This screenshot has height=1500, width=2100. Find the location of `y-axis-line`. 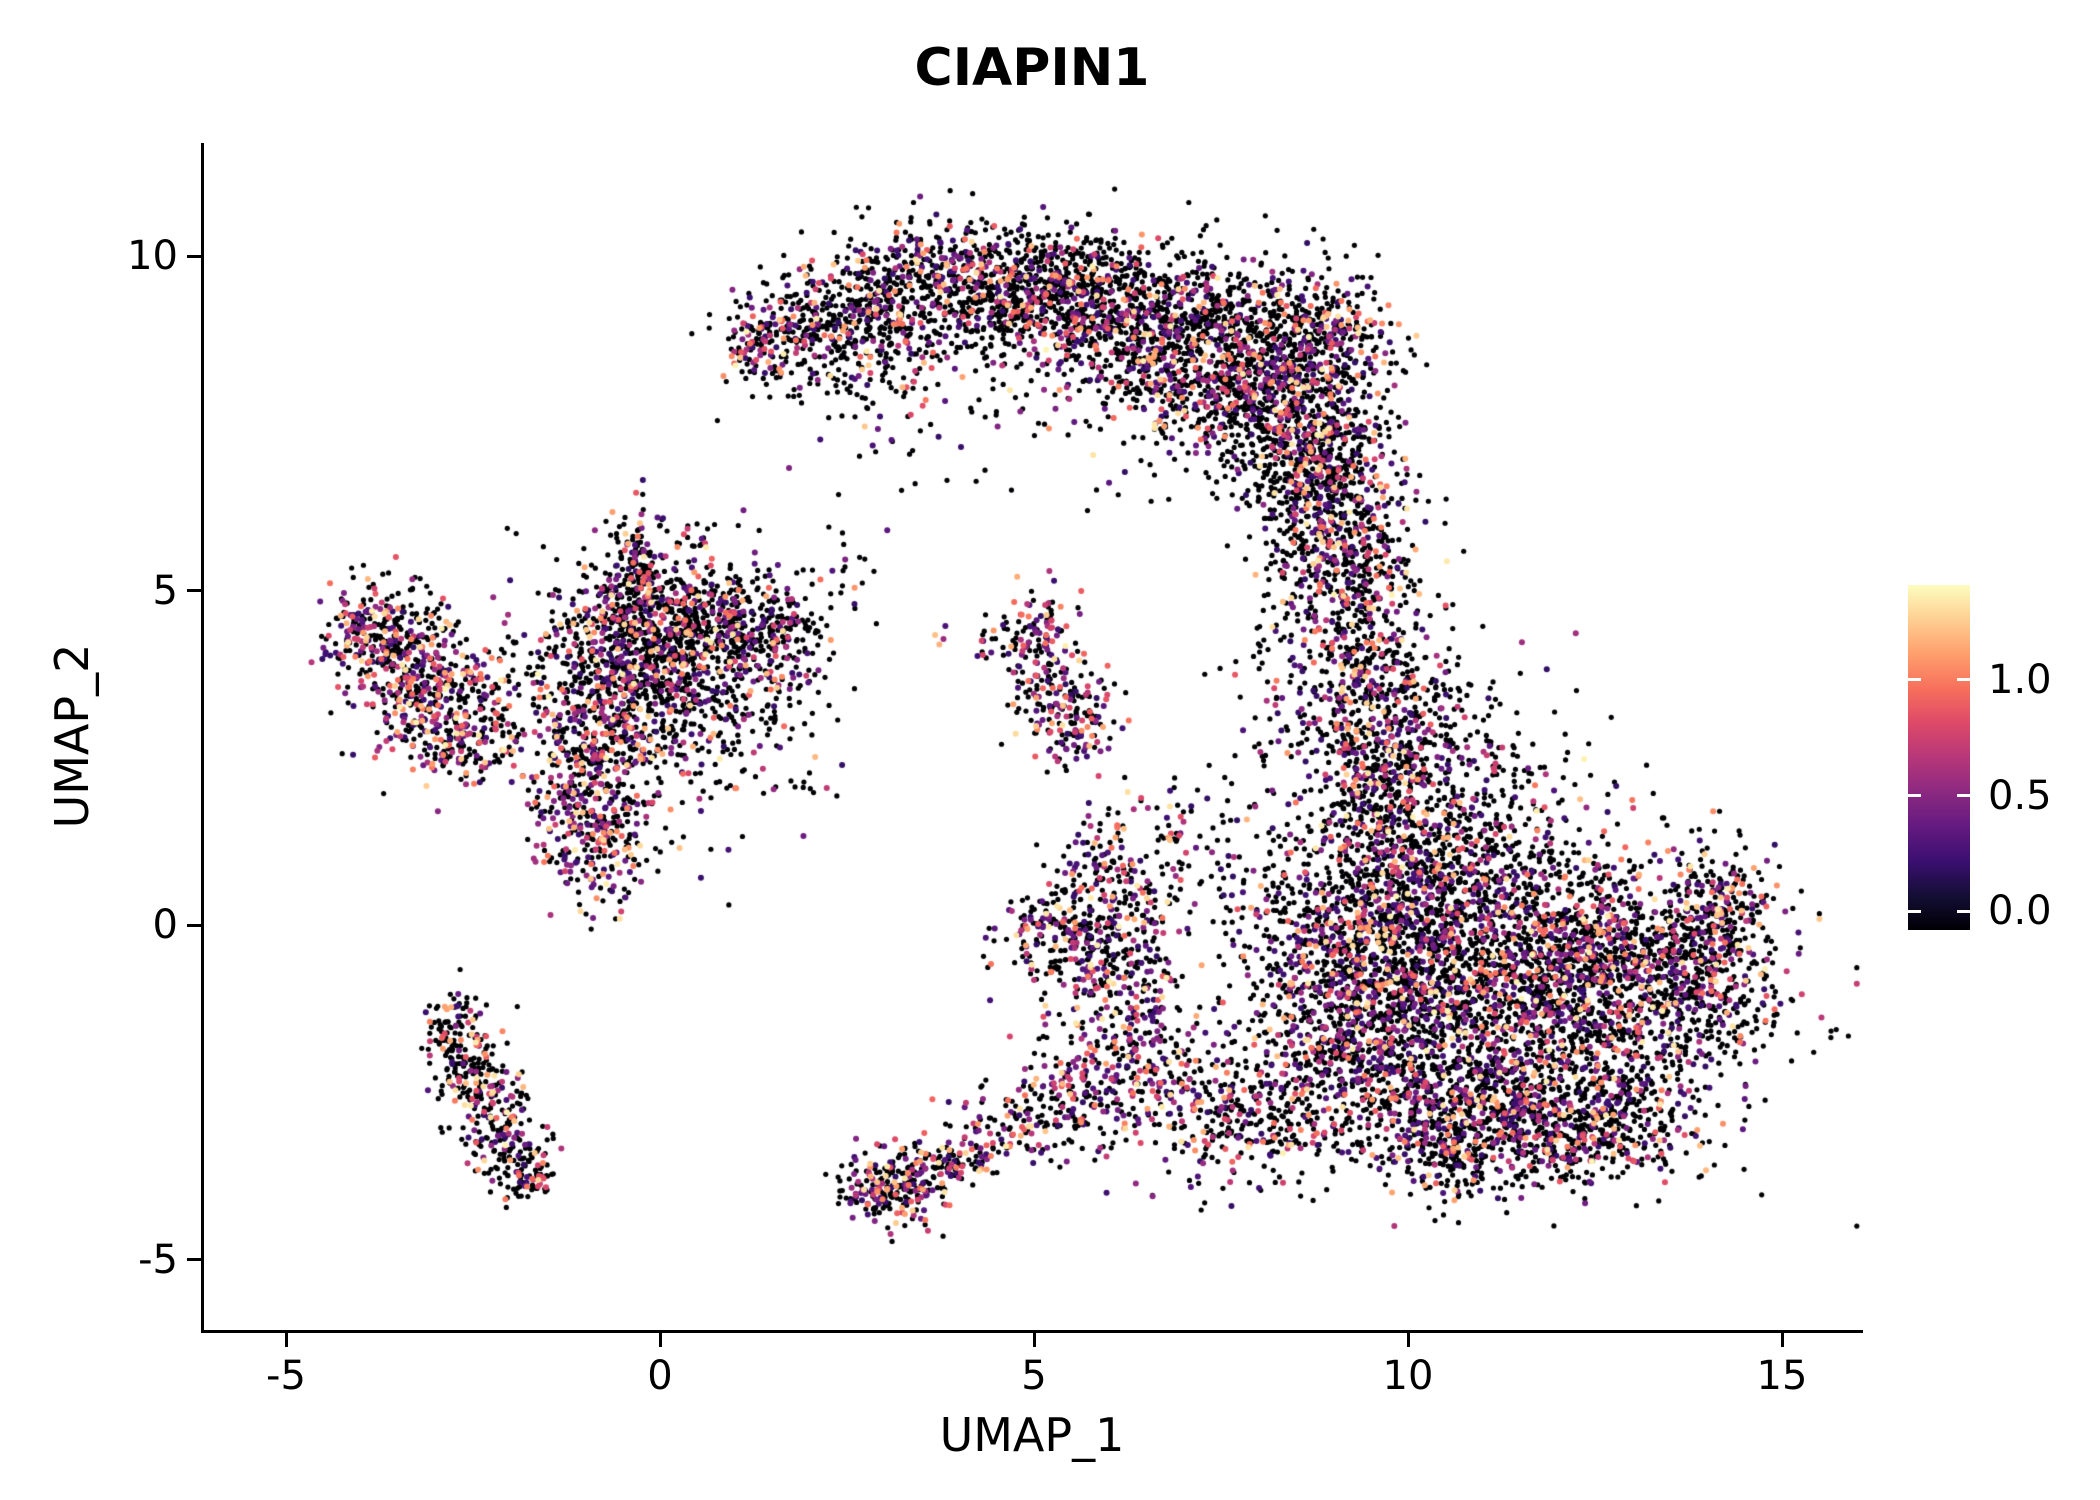

y-axis-line is located at coordinates (202, 738).